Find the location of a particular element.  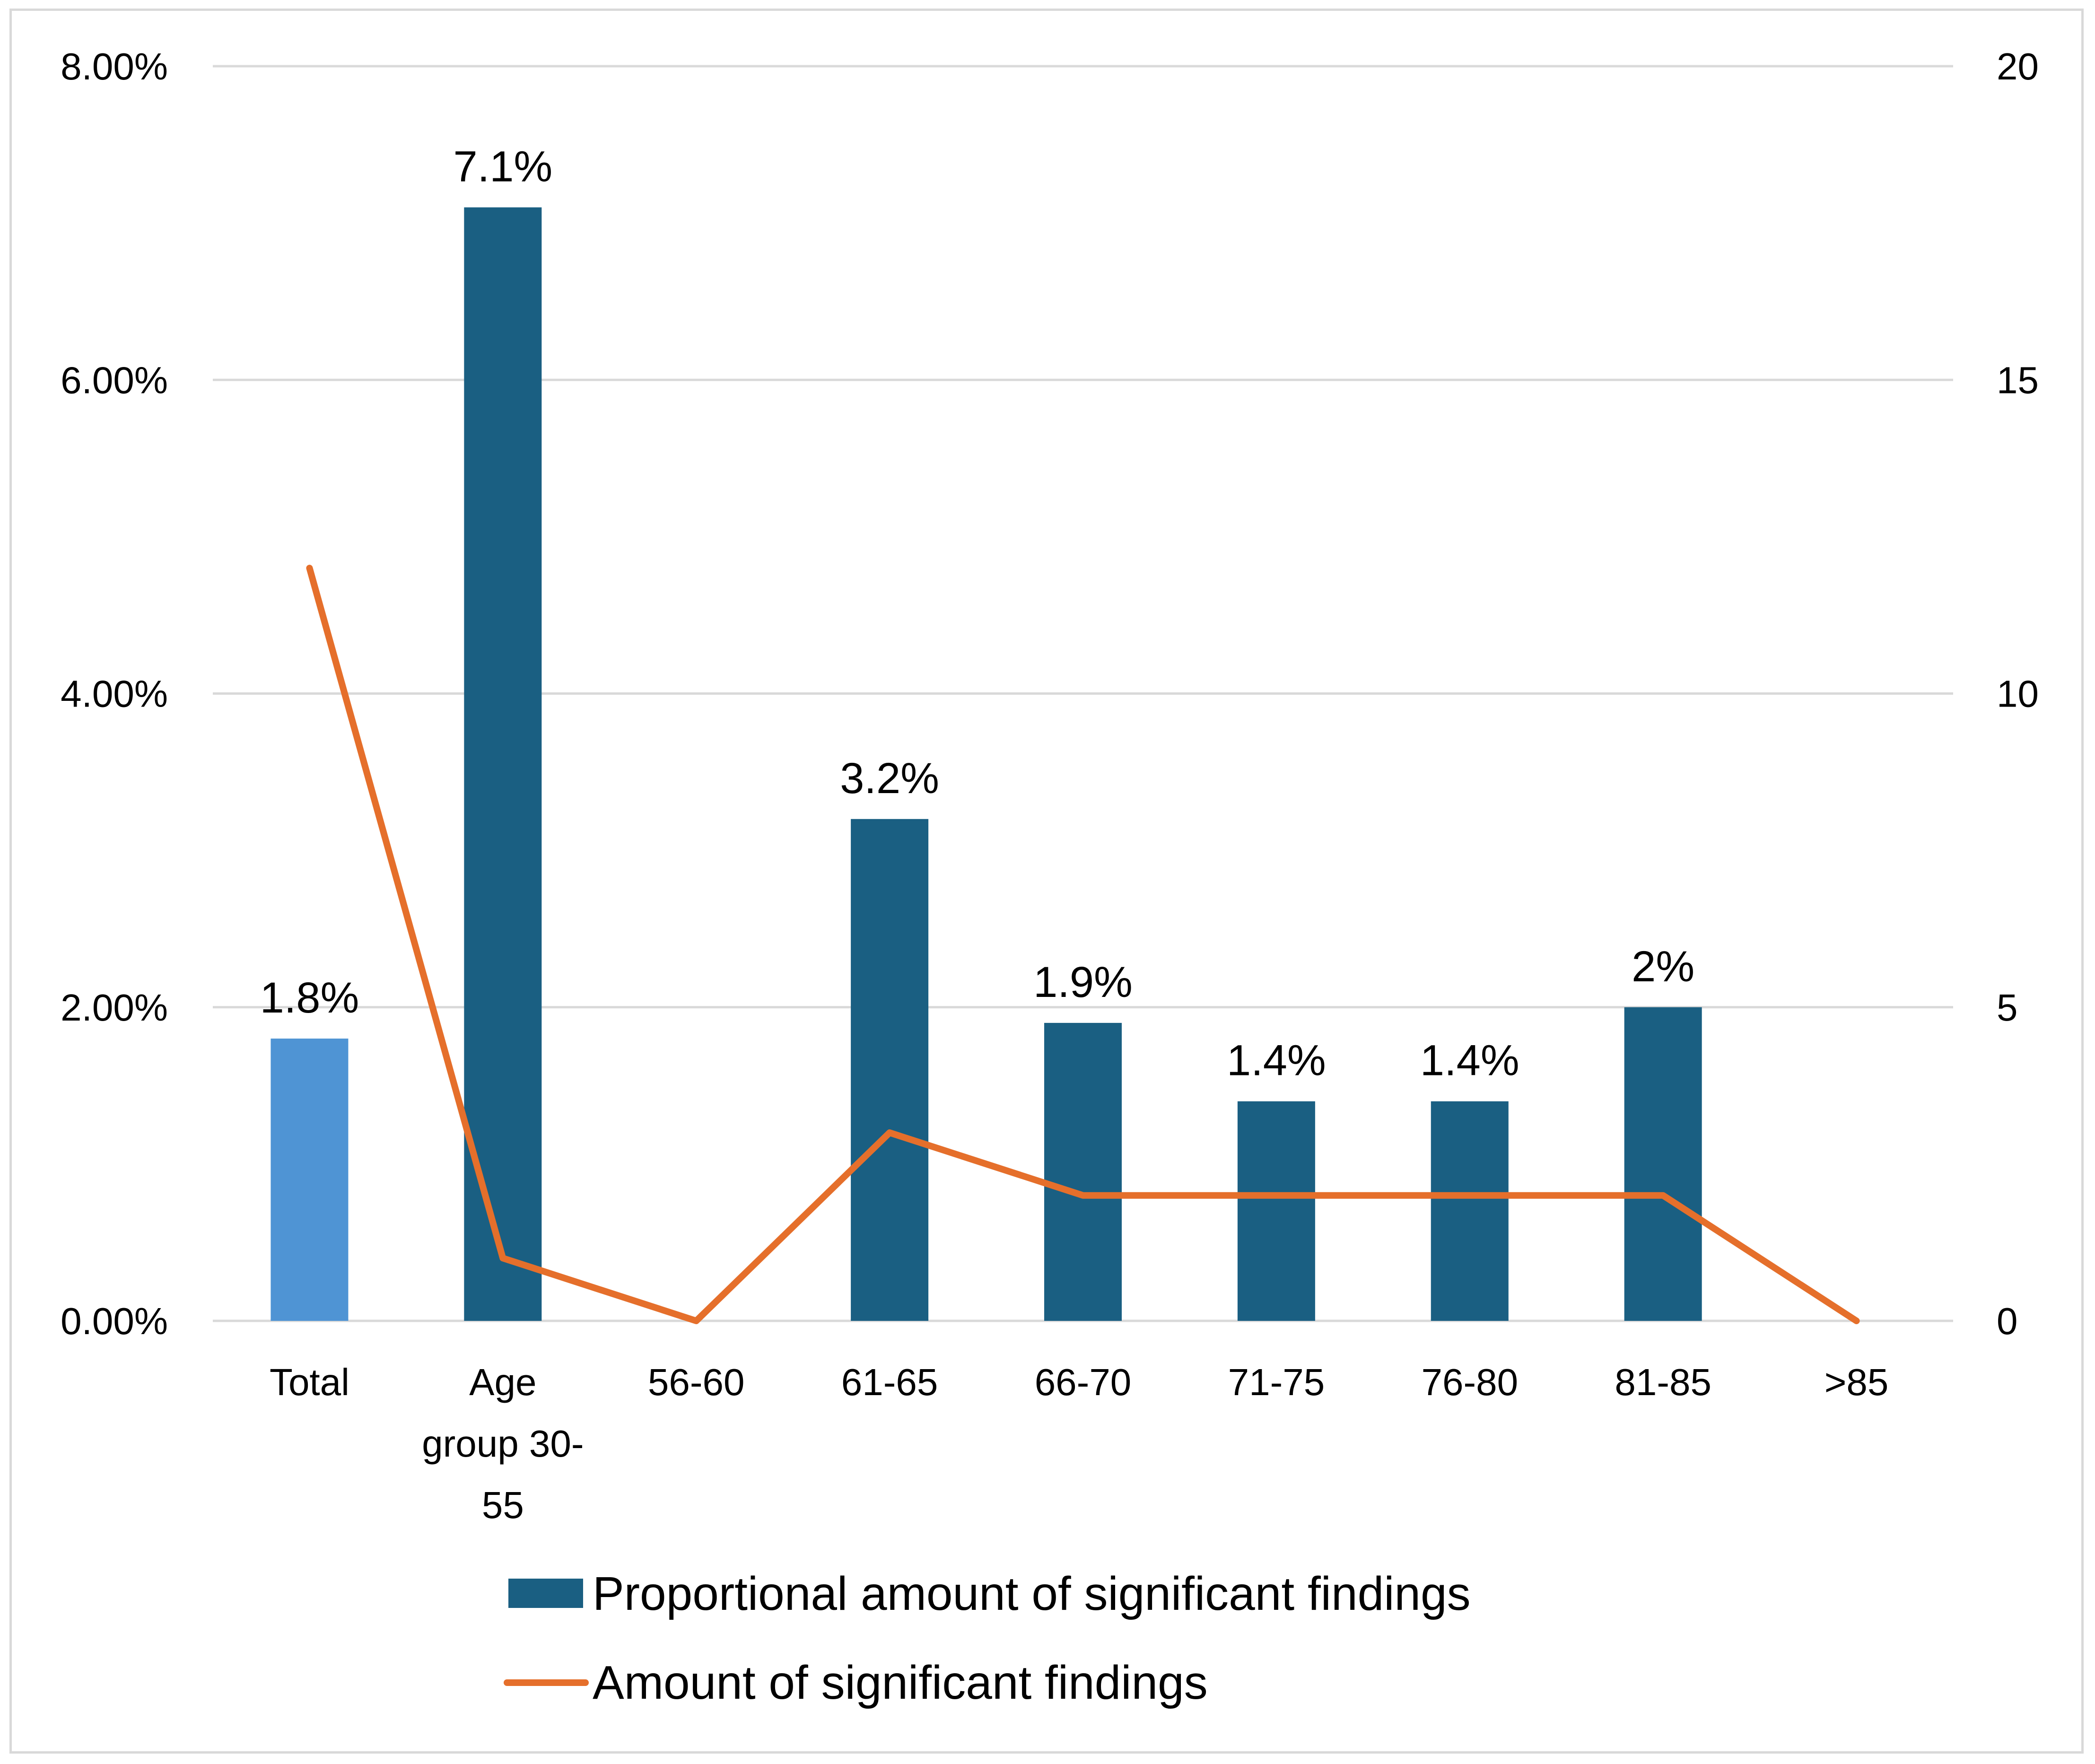

y-left-tick-label: 0.00% is located at coordinates (115, 1321).